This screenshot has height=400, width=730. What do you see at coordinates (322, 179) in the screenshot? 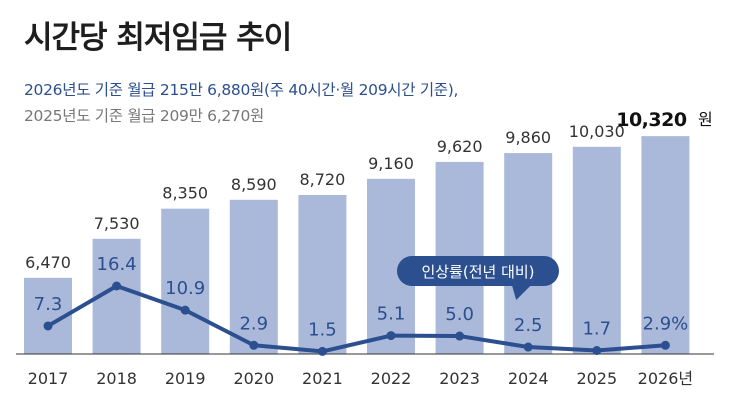
I see `bar-value-2021: 8,720` at bounding box center [322, 179].